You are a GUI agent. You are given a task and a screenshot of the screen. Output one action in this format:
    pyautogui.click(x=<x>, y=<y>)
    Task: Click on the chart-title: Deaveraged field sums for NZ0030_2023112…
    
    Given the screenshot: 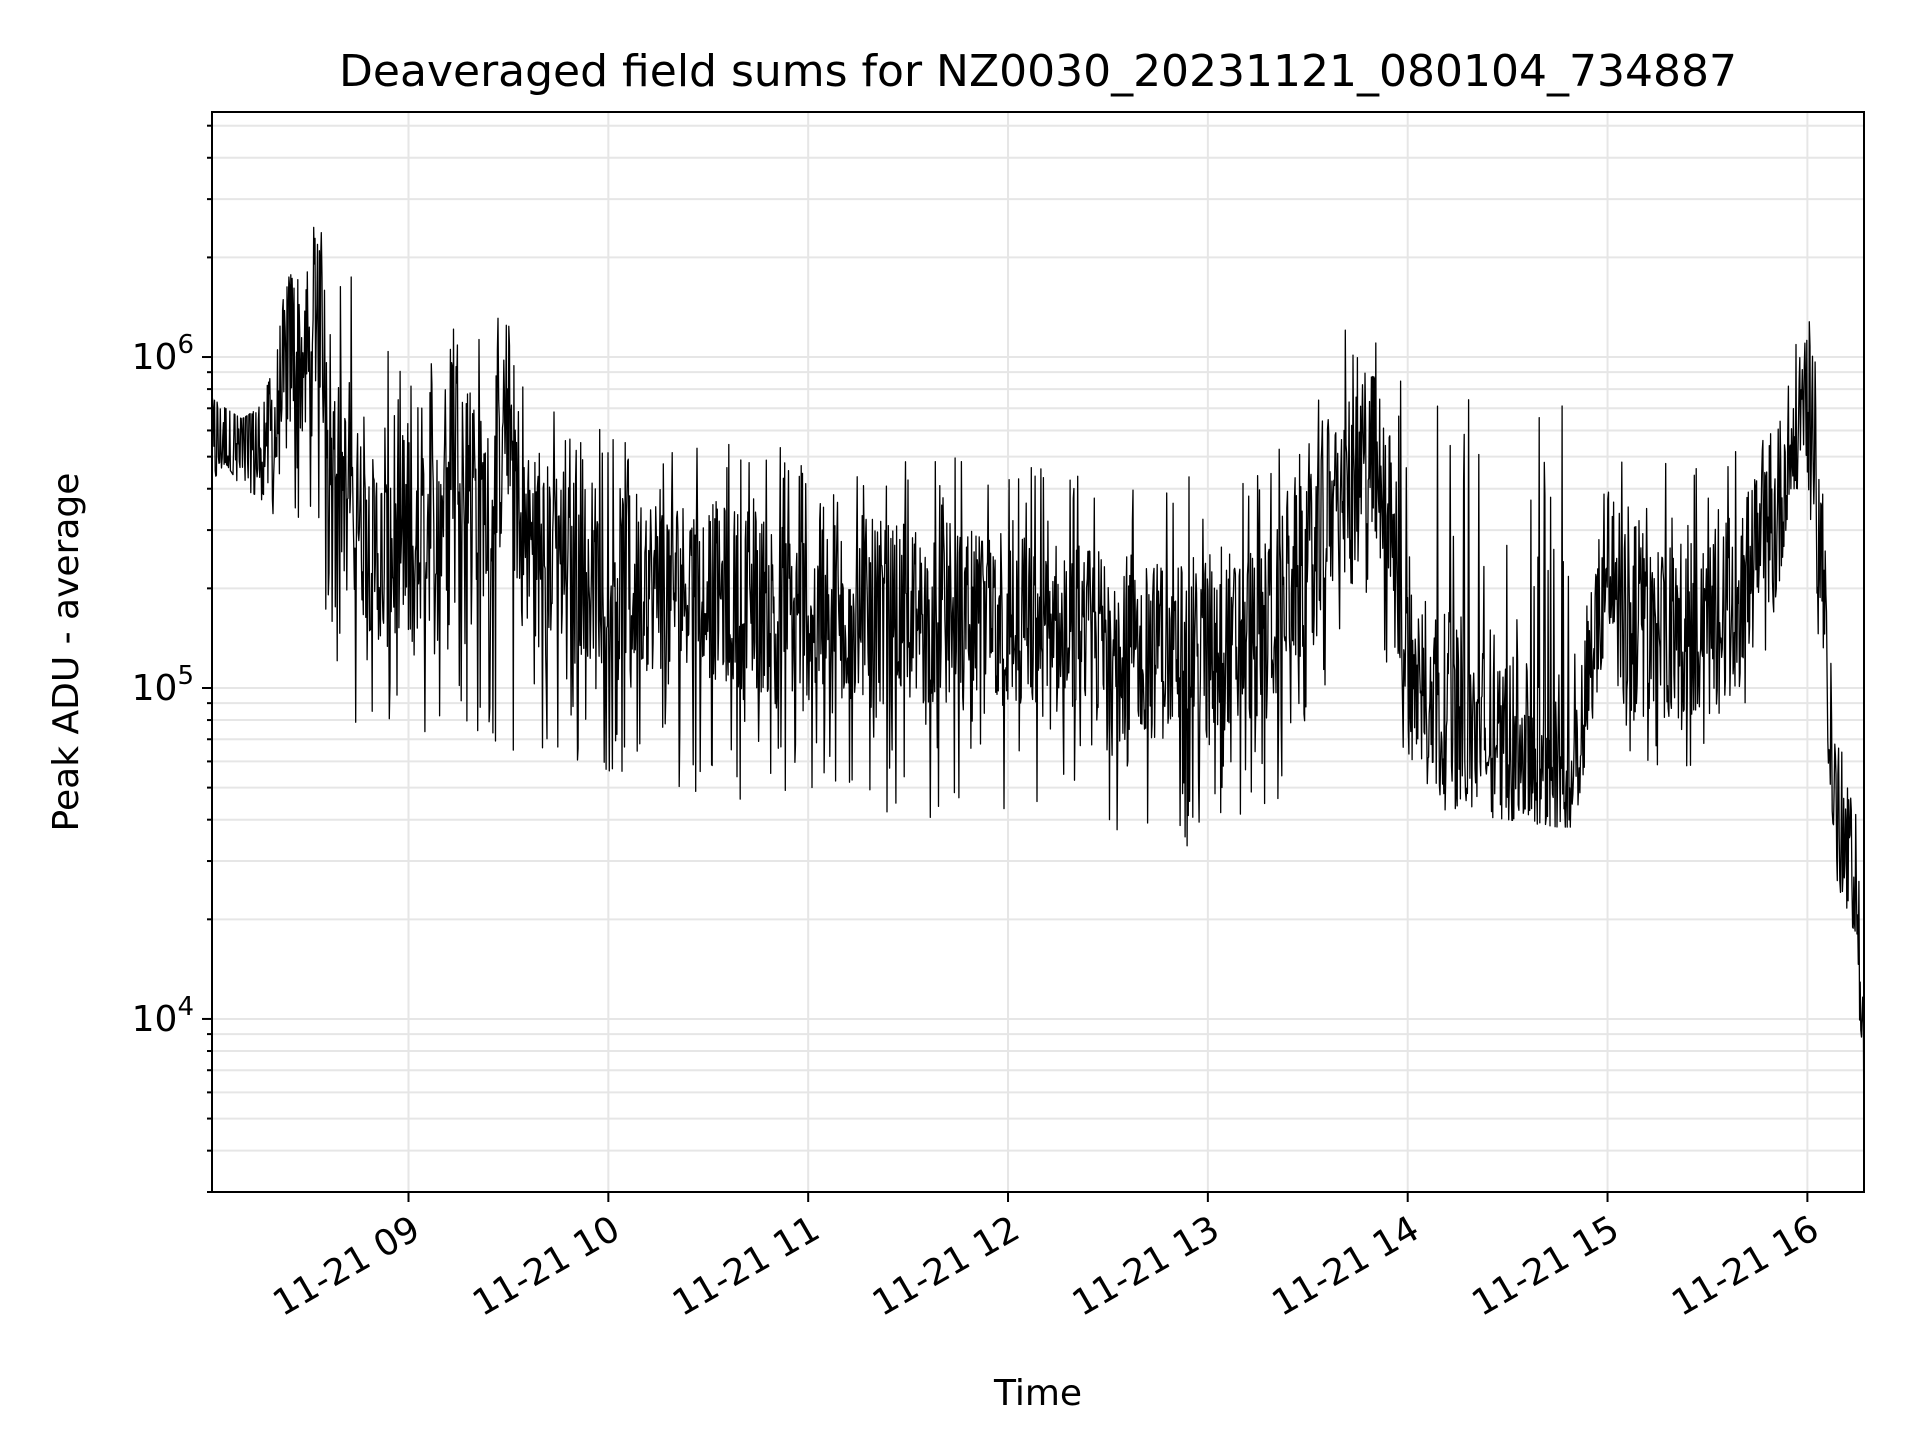 What is the action you would take?
    pyautogui.click(x=1038, y=71)
    